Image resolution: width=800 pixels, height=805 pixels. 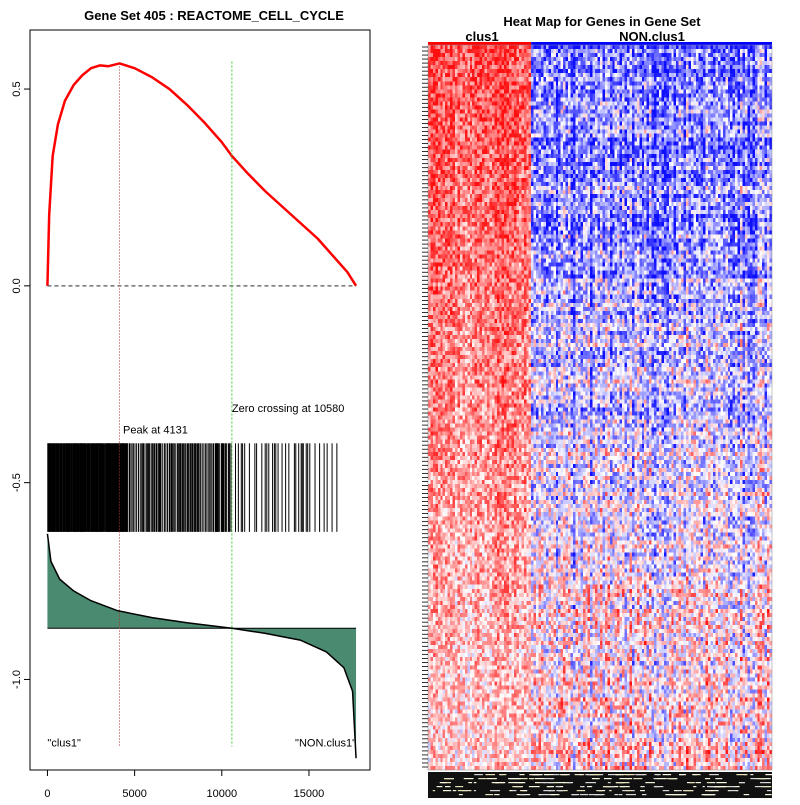 I want to click on hit-markers, so click(x=192, y=487).